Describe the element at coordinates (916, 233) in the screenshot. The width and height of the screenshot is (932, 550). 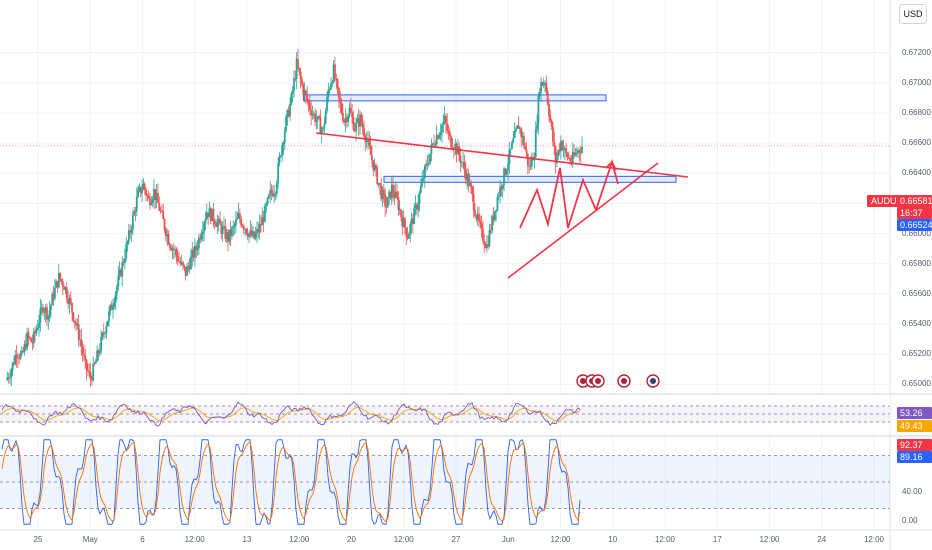
I see `price-tick-6: 0.66000` at that location.